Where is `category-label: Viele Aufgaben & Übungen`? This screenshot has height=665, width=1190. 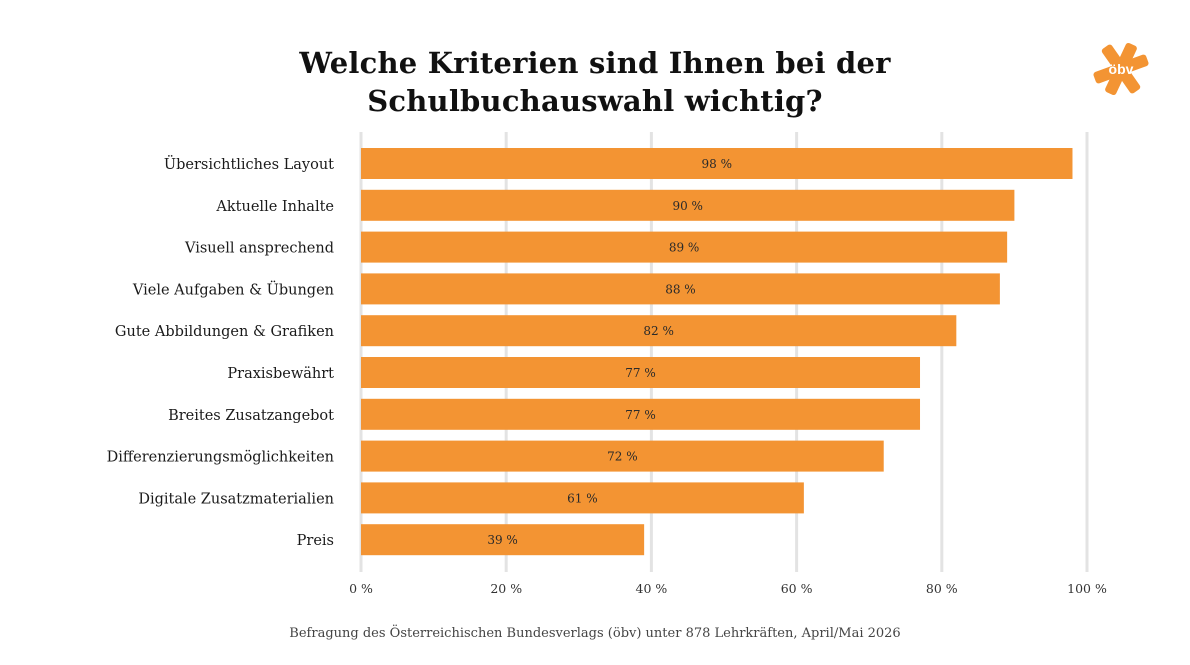 category-label: Viele Aufgaben & Übungen is located at coordinates (233, 289).